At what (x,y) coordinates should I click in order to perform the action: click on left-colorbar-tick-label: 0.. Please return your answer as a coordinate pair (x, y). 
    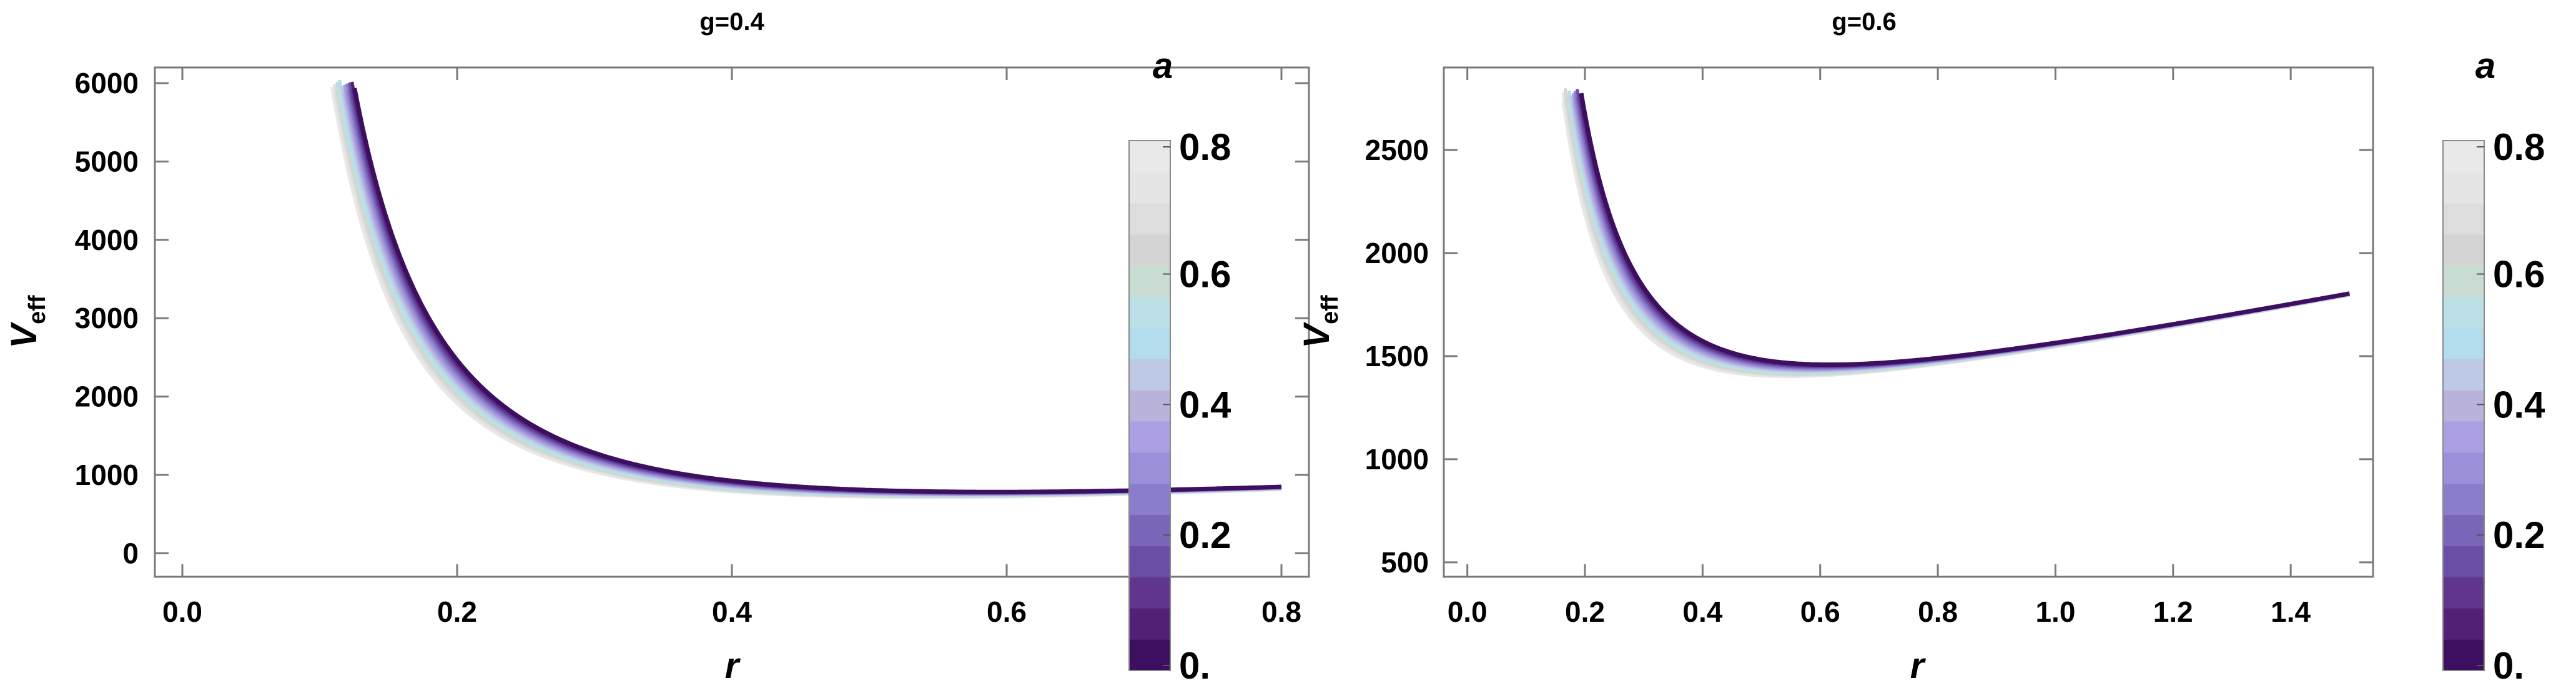
    Looking at the image, I should click on (1195, 664).